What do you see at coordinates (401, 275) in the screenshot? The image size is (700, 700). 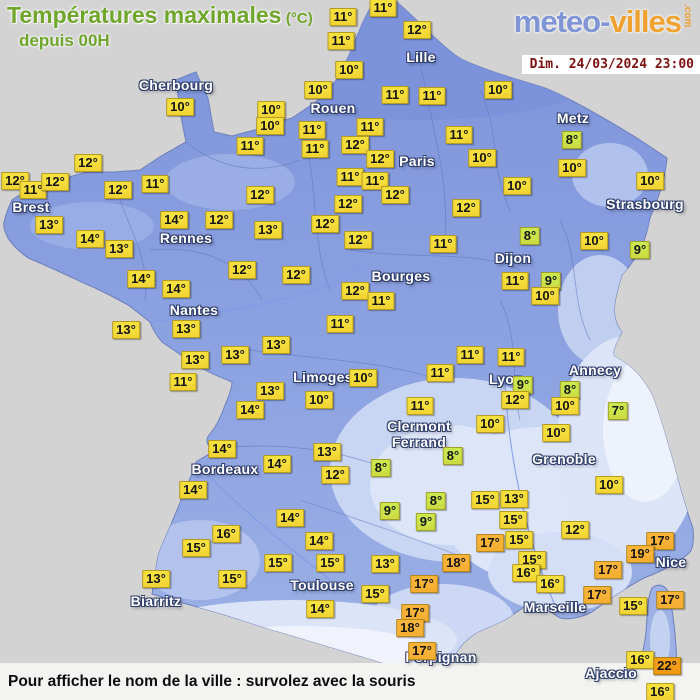 I see `city-label-bourges: Bourges` at bounding box center [401, 275].